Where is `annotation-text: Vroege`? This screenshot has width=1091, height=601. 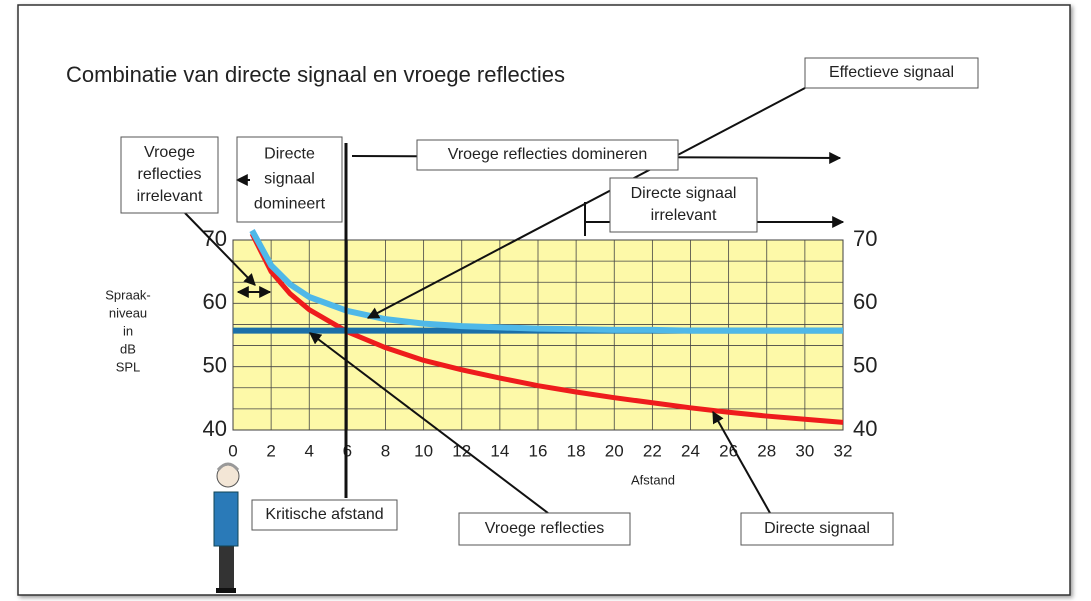
annotation-text: Vroege is located at coordinates (169, 152).